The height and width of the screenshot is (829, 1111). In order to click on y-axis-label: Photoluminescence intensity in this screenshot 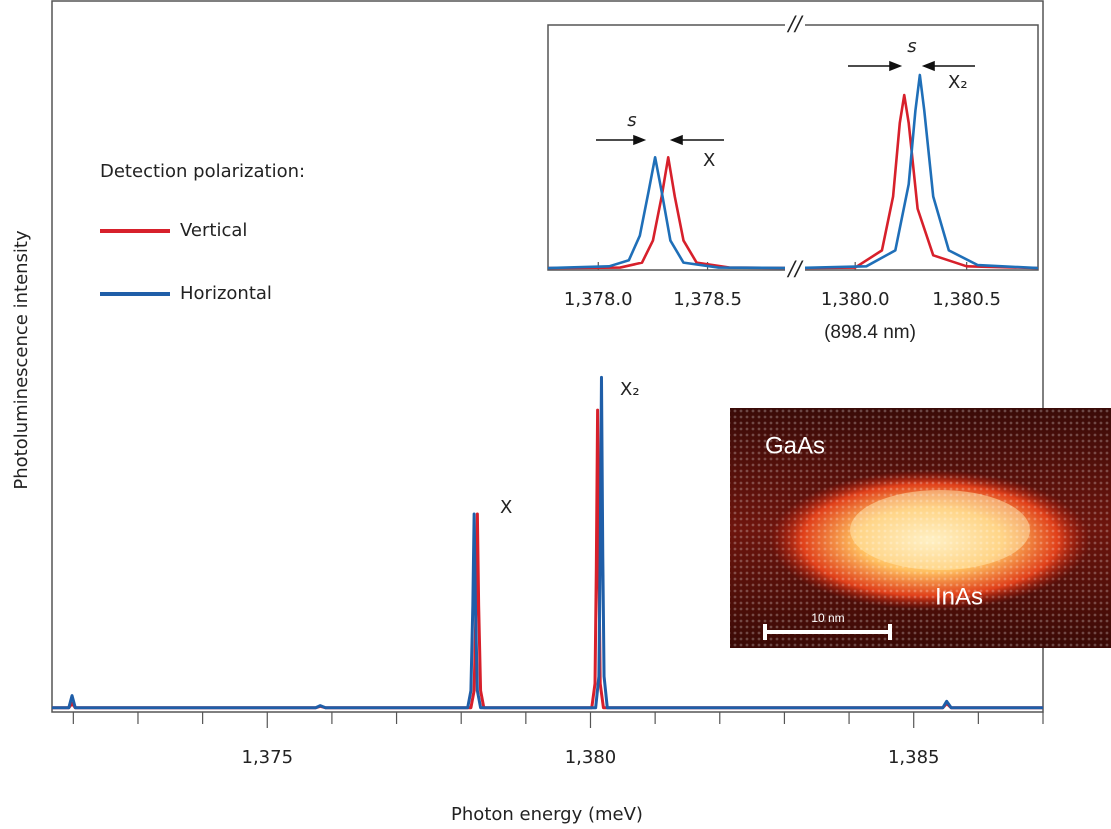, I will do `click(21, 360)`.